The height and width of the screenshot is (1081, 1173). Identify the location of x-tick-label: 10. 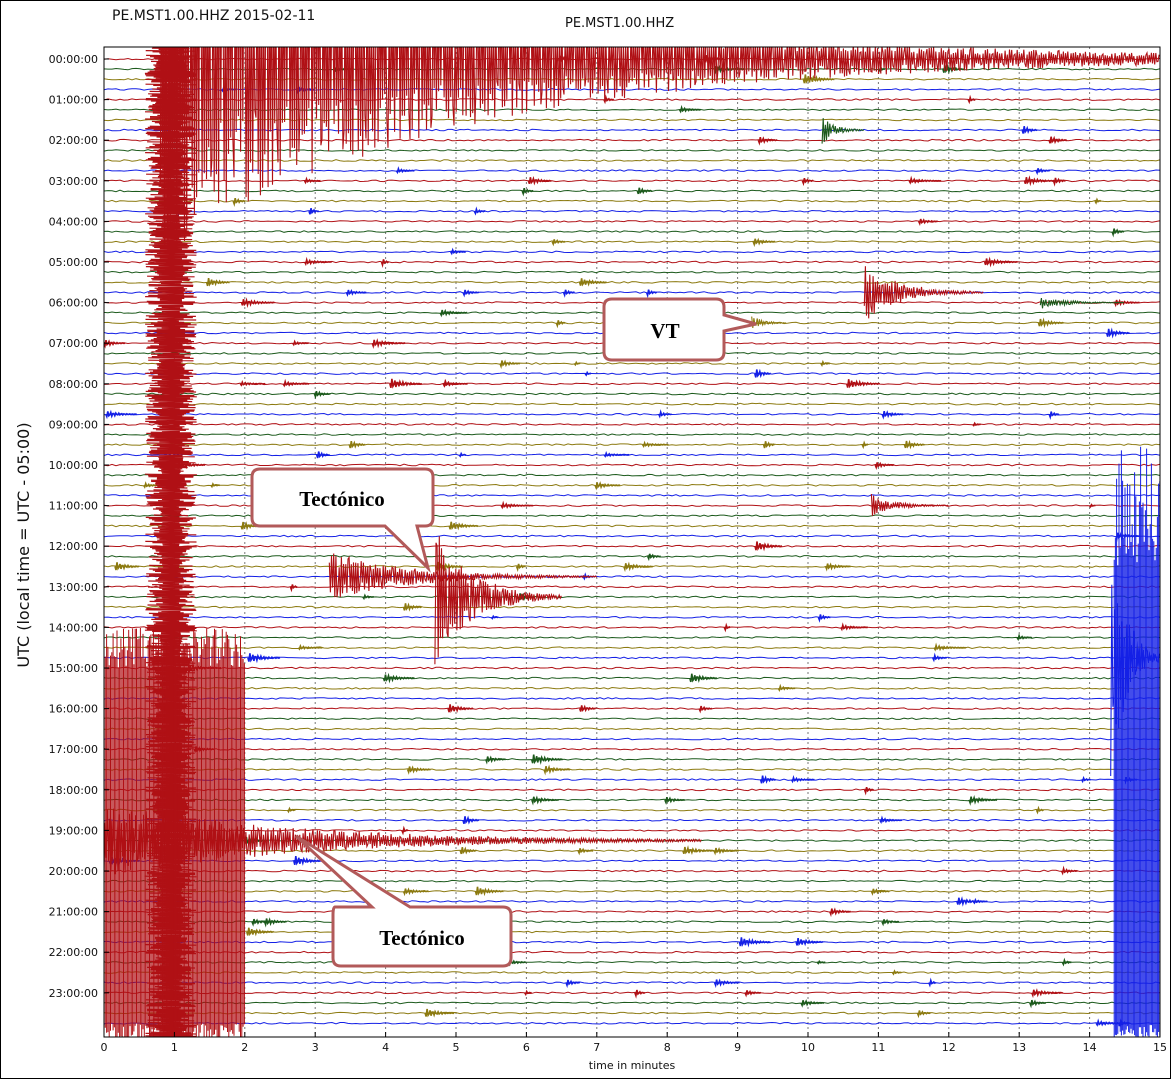
(808, 1047).